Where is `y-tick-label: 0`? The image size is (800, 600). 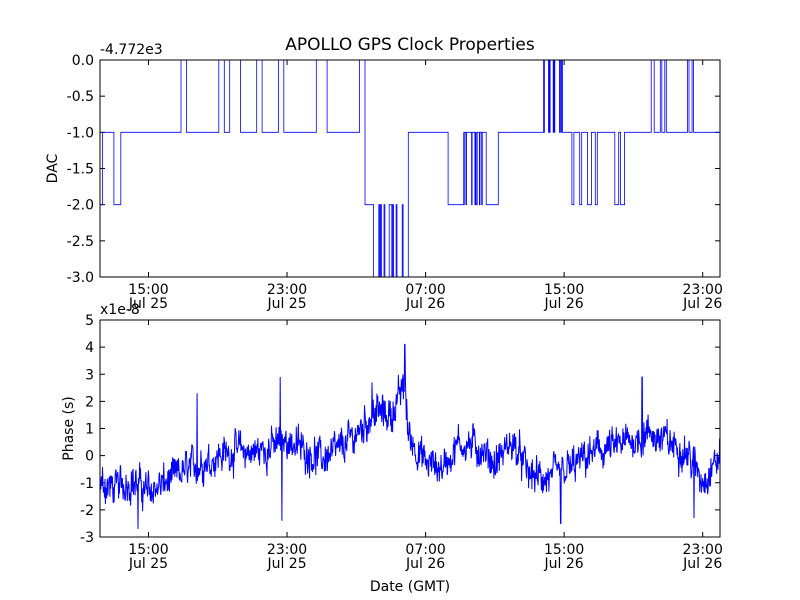
y-tick-label: 0 is located at coordinates (89, 457).